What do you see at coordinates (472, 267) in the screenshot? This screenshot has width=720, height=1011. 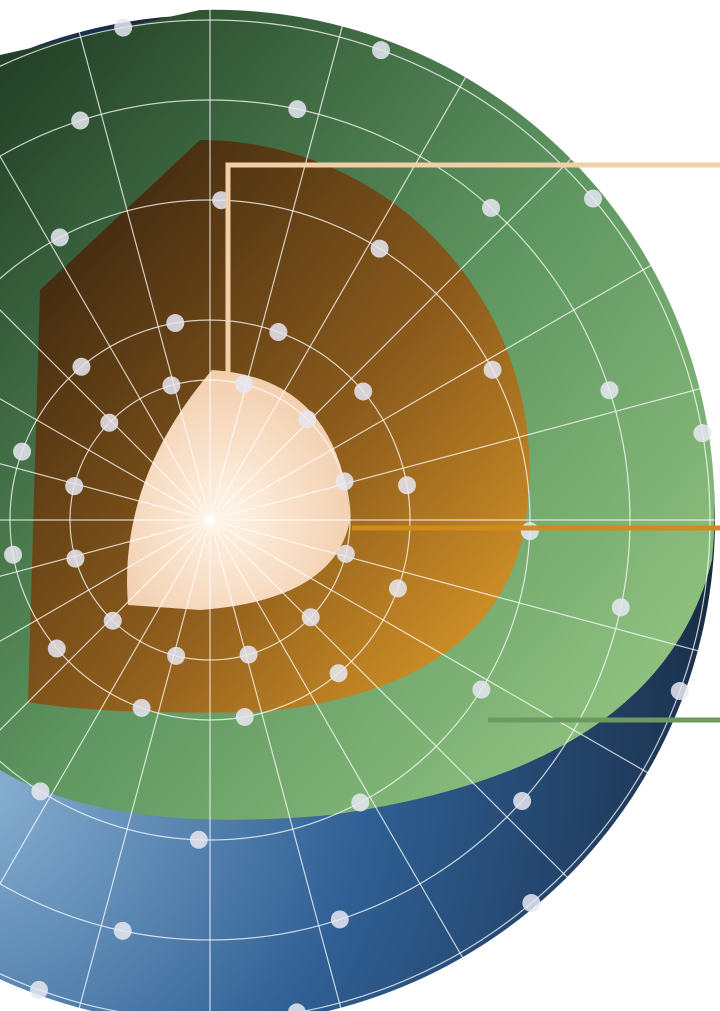 I see `inner-core-leader` at bounding box center [472, 267].